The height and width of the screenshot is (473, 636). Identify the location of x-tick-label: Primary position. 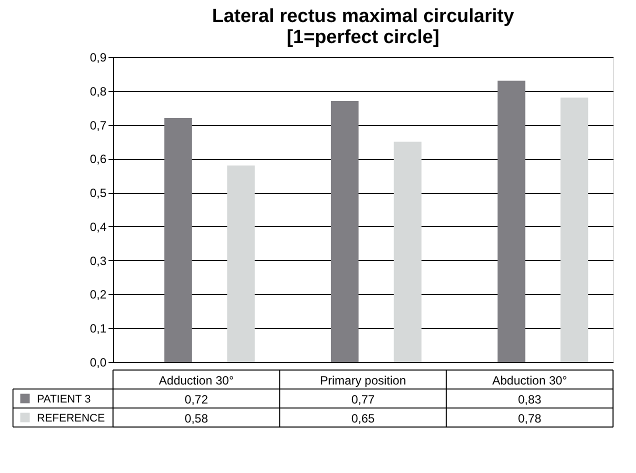
(363, 381).